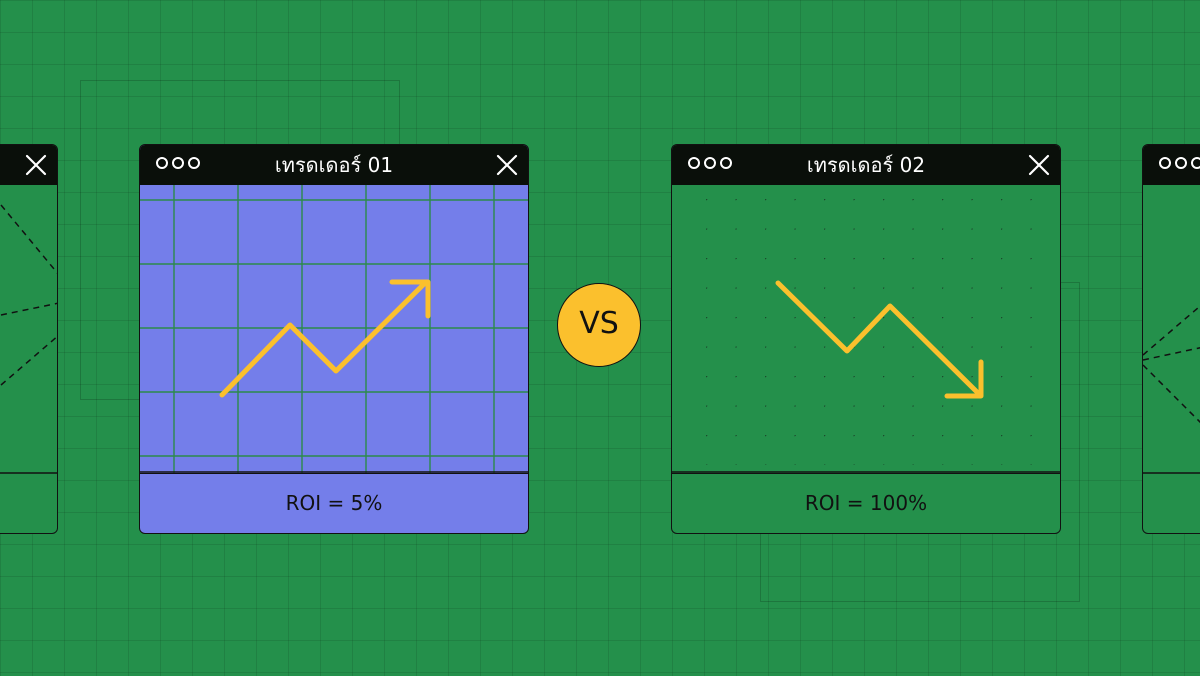 This screenshot has width=1200, height=676. I want to click on partial-window-left-chart, so click(28, 339).